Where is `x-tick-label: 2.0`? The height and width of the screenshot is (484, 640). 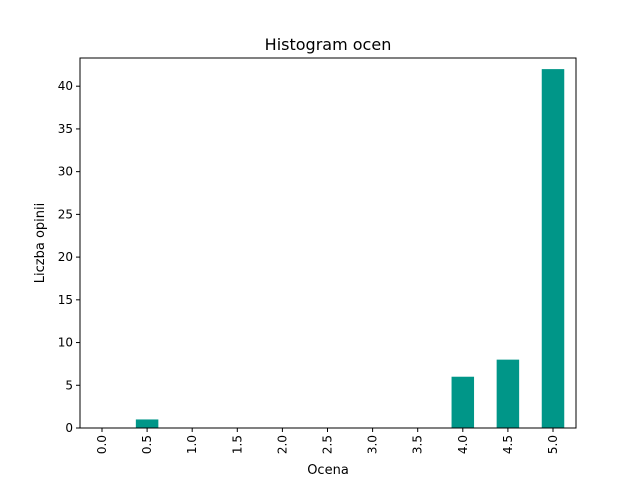 x-tick-label: 2.0 is located at coordinates (282, 444).